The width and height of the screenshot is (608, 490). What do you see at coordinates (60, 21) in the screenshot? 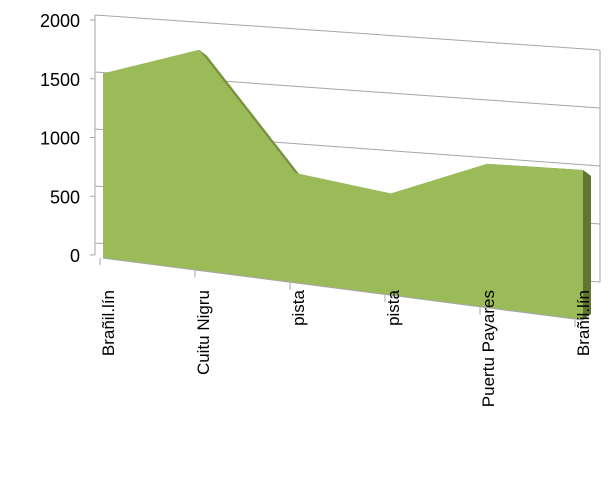
I see `y-tick-label-4: 2000` at bounding box center [60, 21].